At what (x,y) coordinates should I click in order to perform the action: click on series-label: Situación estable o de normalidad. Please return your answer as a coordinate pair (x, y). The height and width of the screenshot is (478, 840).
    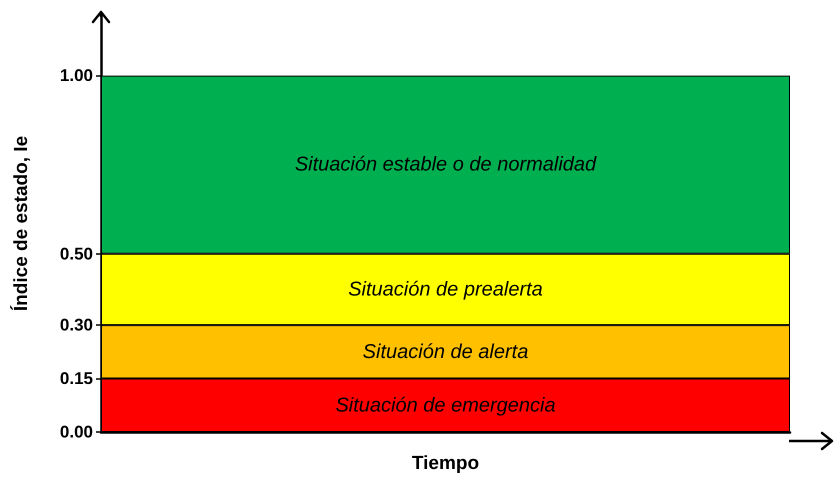
    Looking at the image, I should click on (446, 165).